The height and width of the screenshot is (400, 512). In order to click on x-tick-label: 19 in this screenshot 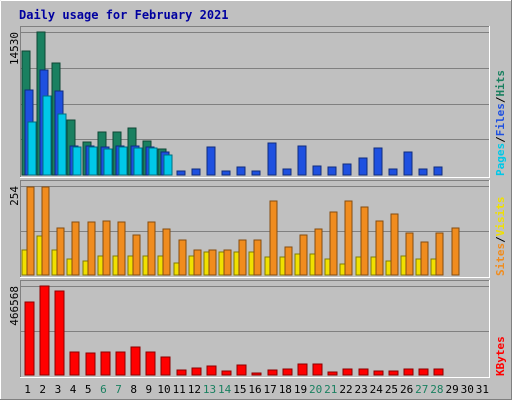, I will do `click(300, 389)`.